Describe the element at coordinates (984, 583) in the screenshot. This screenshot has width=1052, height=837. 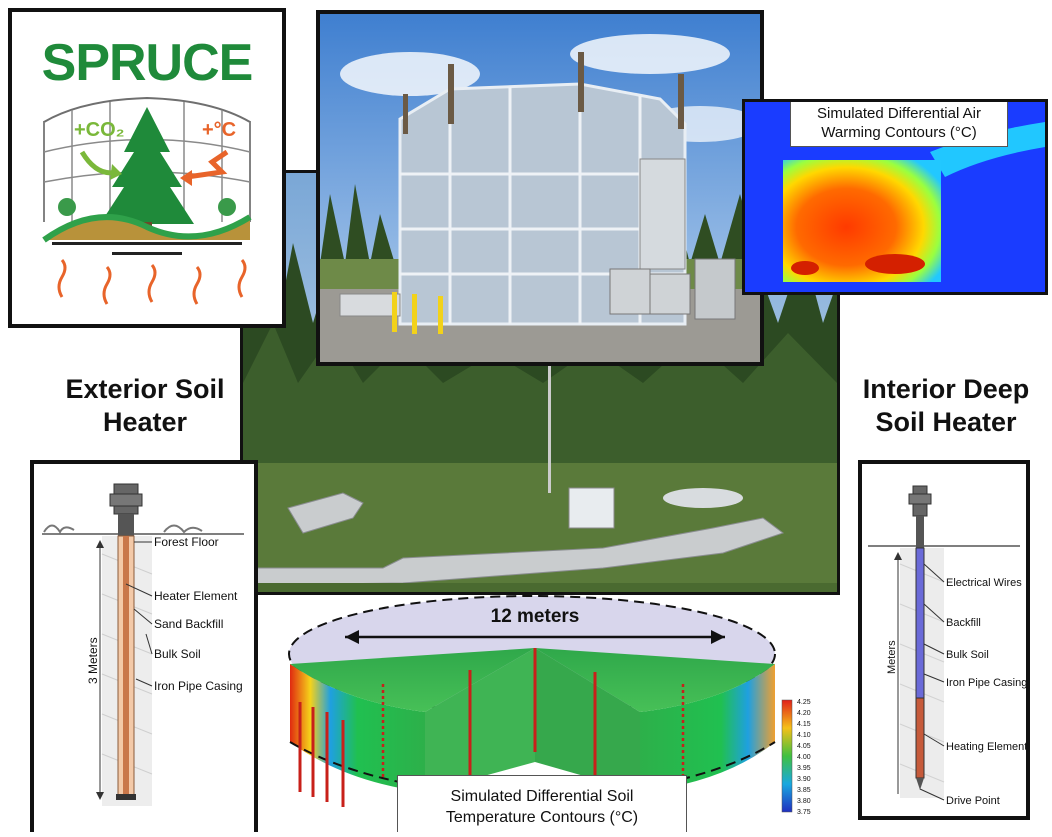
I see `interior-label-electrical-wires: Electrical Wires` at that location.